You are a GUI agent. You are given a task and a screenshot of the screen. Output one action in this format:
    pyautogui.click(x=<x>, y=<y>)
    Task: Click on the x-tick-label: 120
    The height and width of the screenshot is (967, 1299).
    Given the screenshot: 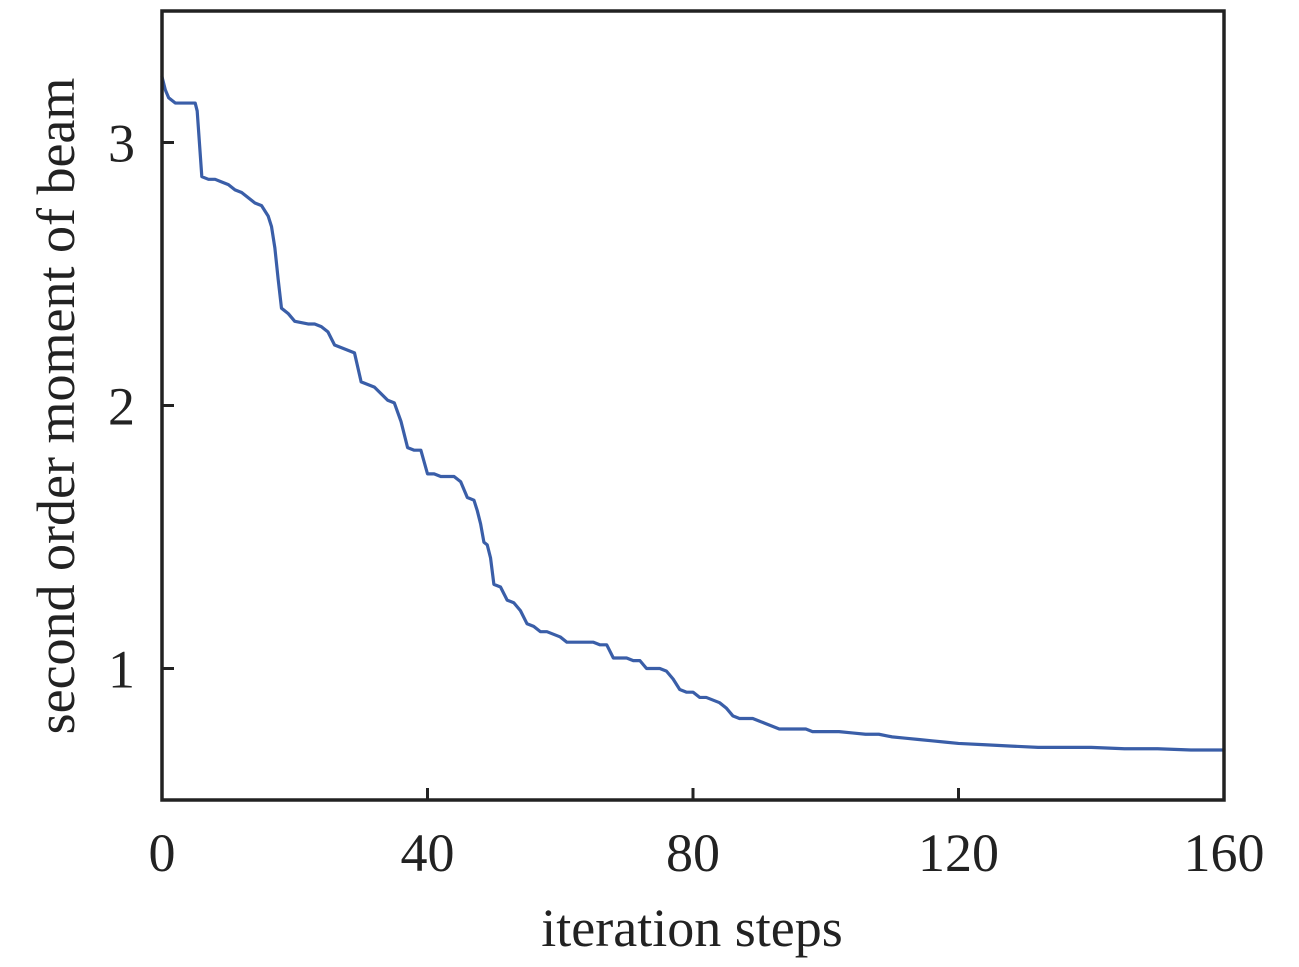 What is the action you would take?
    pyautogui.click(x=958, y=853)
    